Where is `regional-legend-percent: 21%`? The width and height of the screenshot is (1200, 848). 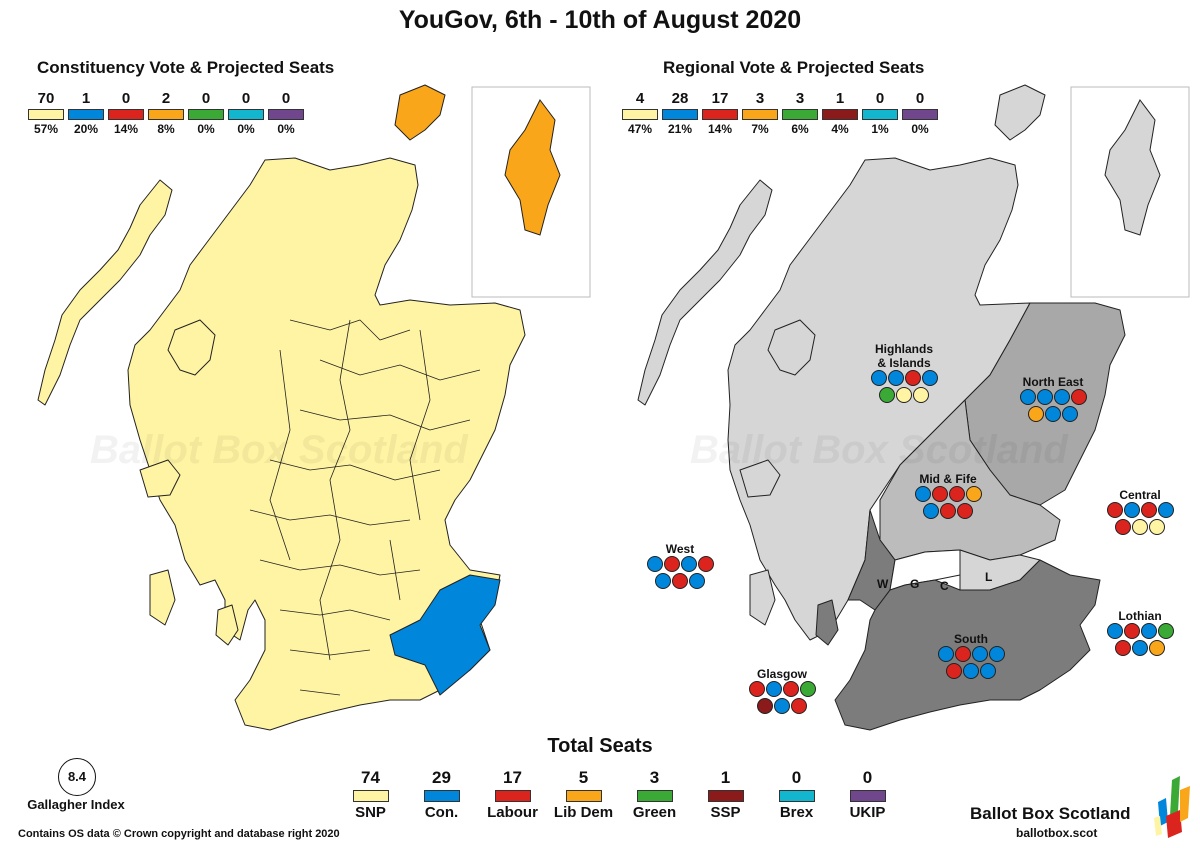
regional-legend-percent: 21% is located at coordinates (680, 129).